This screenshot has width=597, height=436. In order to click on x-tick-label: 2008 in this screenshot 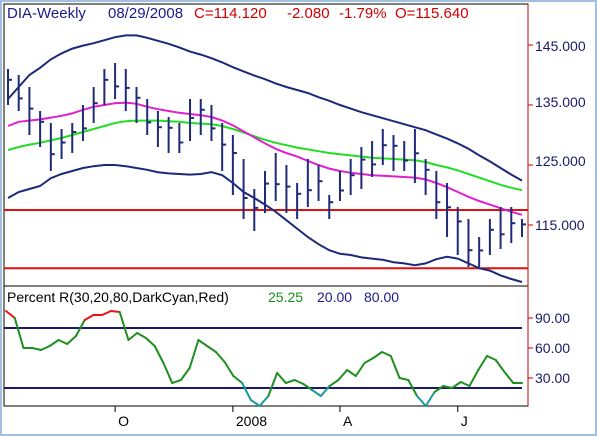, I will do `click(251, 421)`.